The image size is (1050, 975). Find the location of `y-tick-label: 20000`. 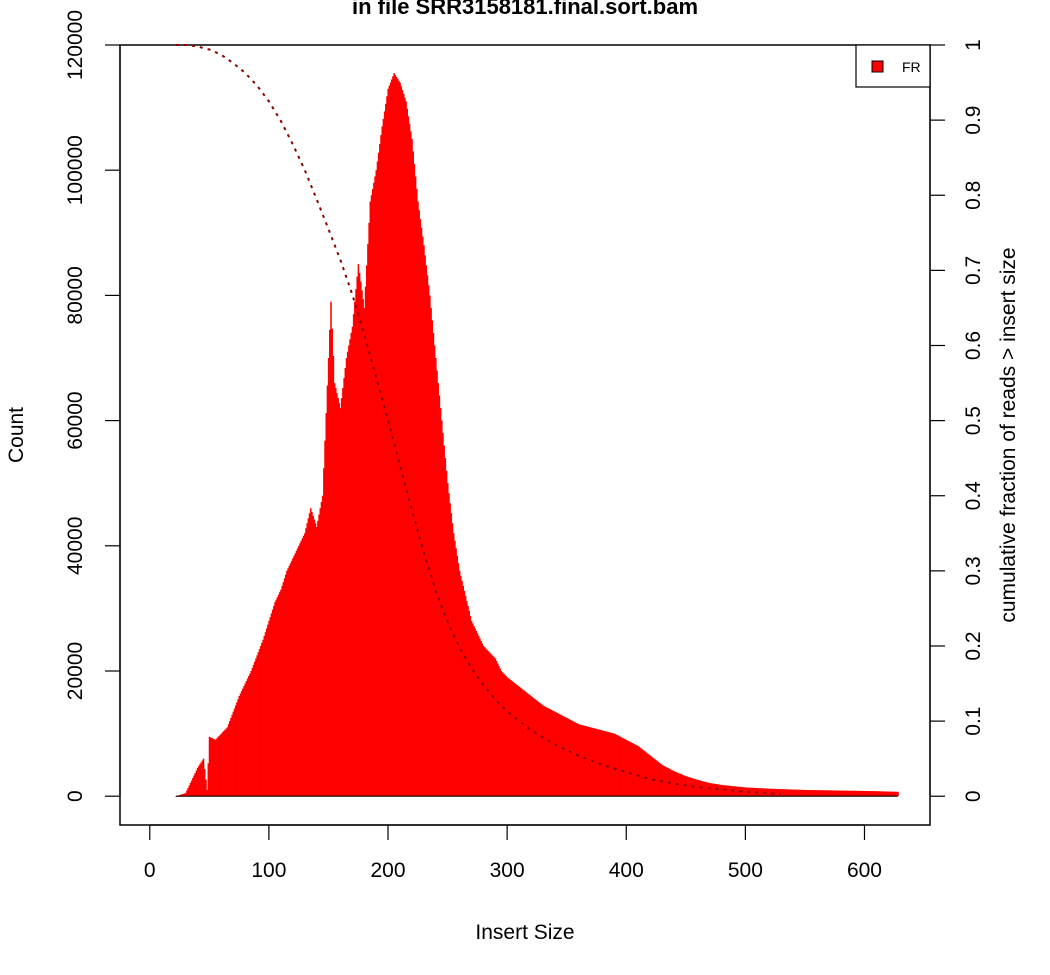

y-tick-label: 20000 is located at coordinates (75, 671).